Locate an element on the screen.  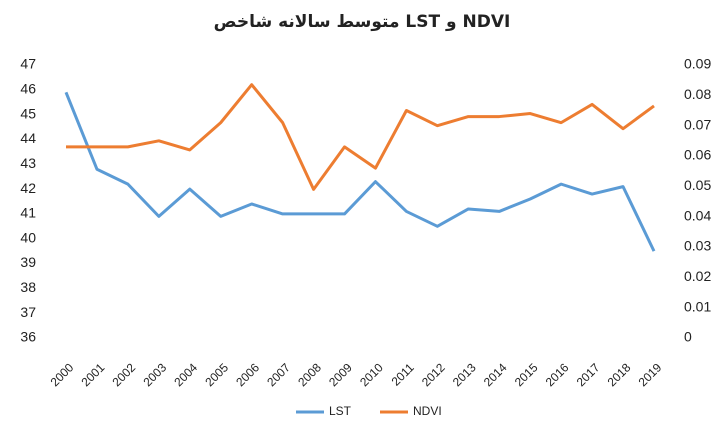
legend-label: LST is located at coordinates (340, 411).